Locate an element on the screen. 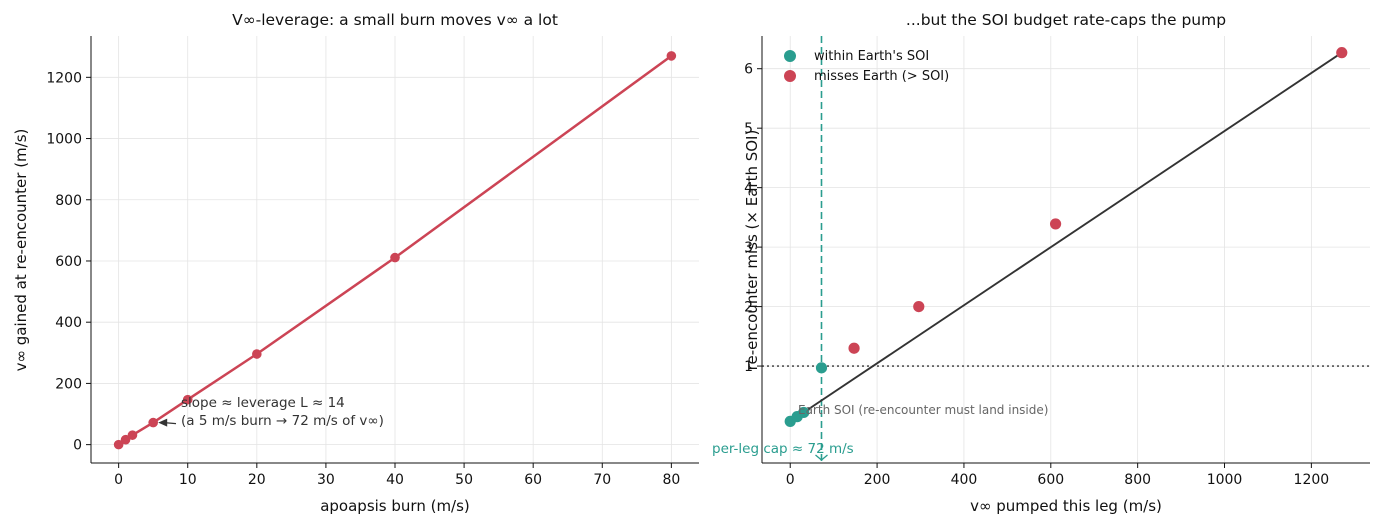 Image resolution: width=1380 pixels, height=527 pixels. left-x-tick-label: 20 is located at coordinates (257, 480).